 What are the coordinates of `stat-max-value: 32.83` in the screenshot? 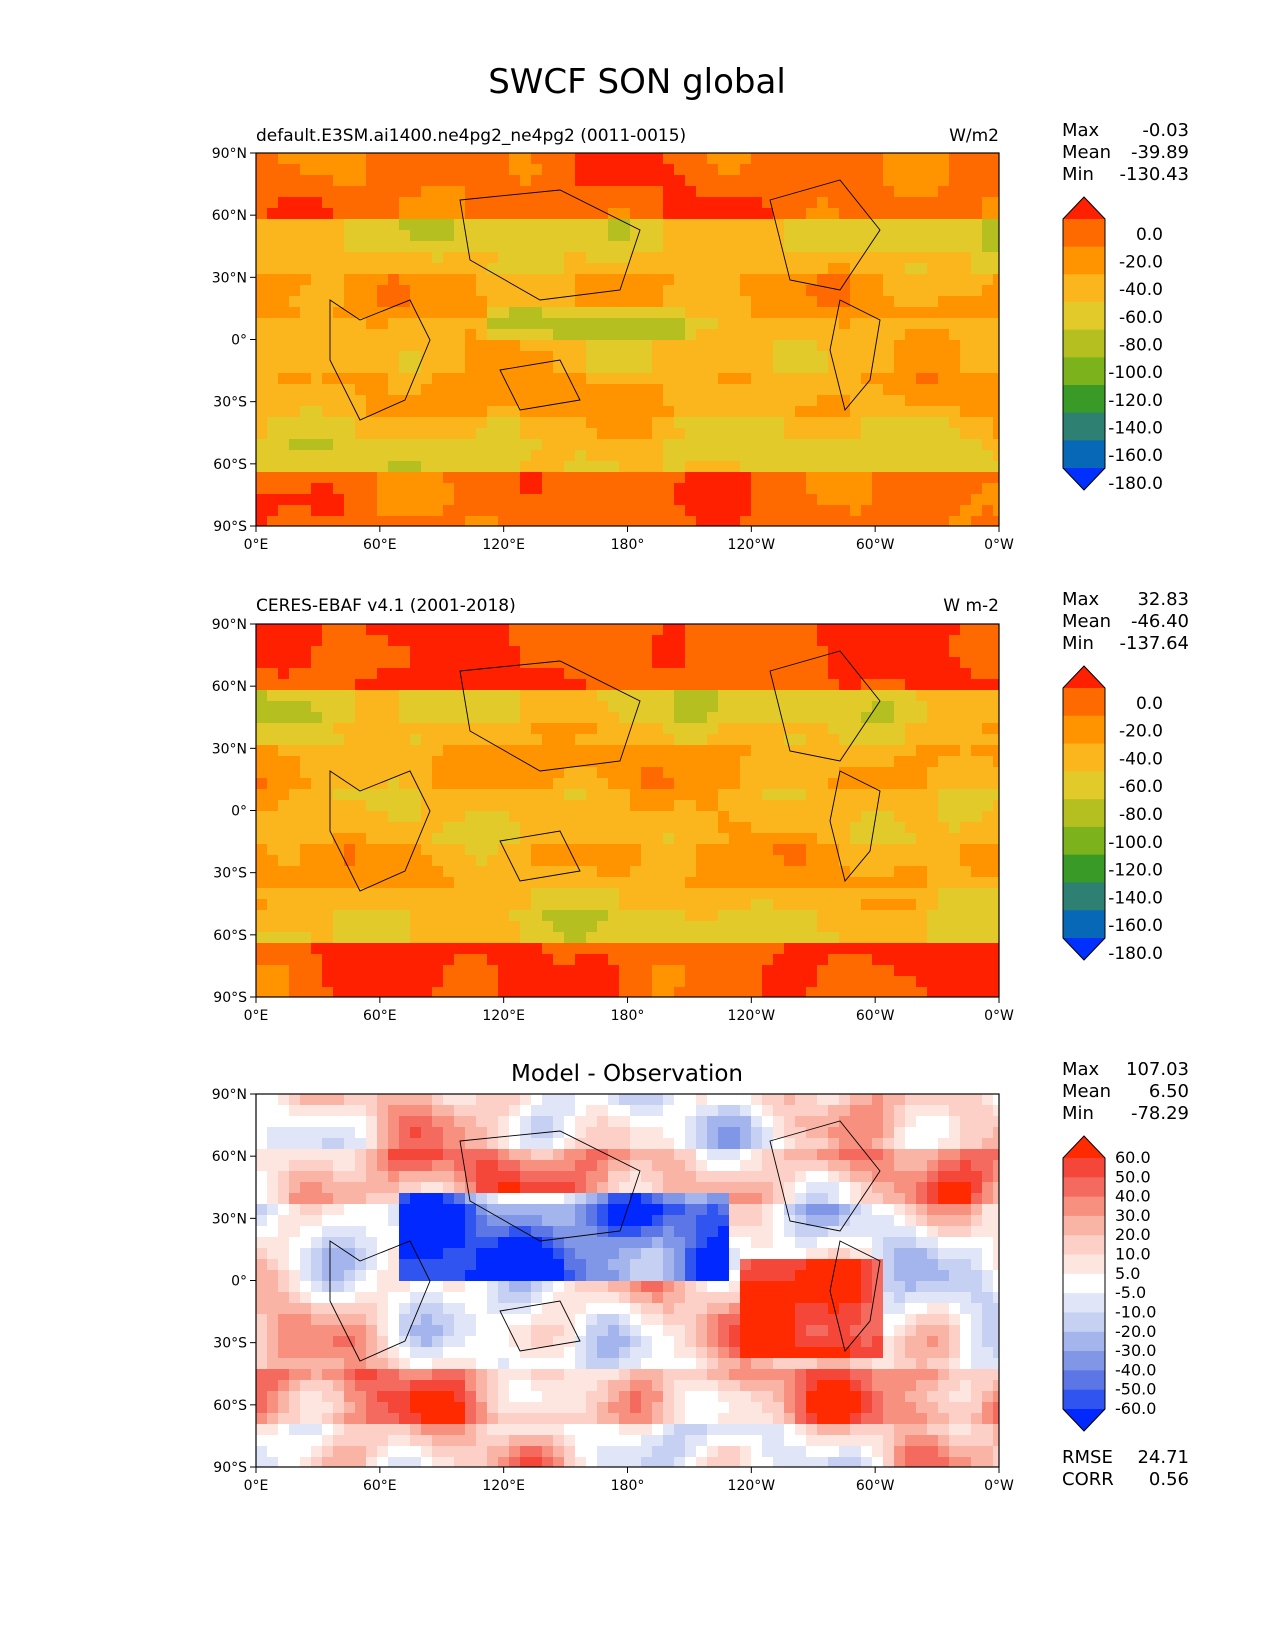 It's located at (1163, 599).